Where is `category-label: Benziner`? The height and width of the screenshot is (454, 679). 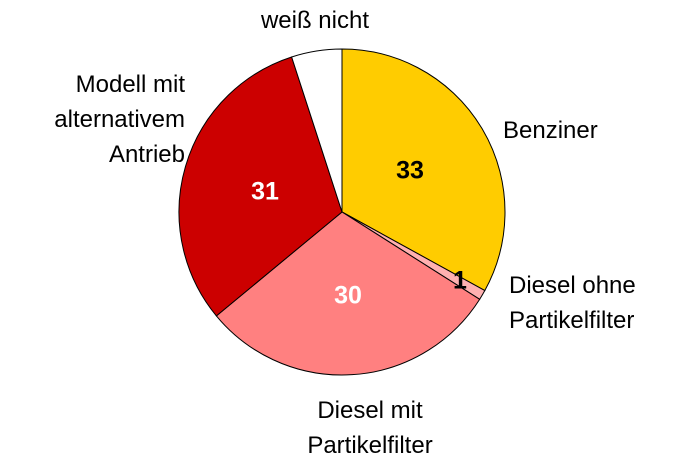 category-label: Benziner is located at coordinates (550, 130).